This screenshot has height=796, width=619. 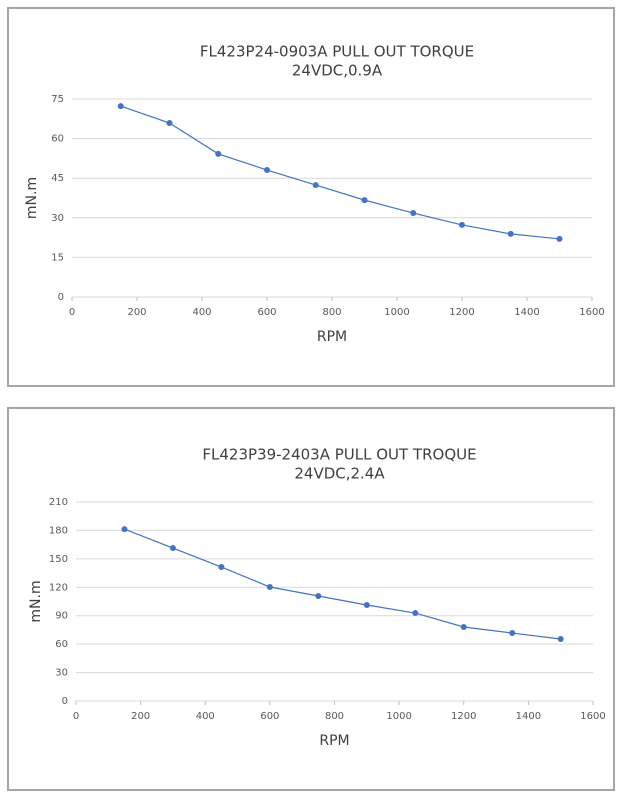 What do you see at coordinates (57, 178) in the screenshot?
I see `y-tick-label: 45` at bounding box center [57, 178].